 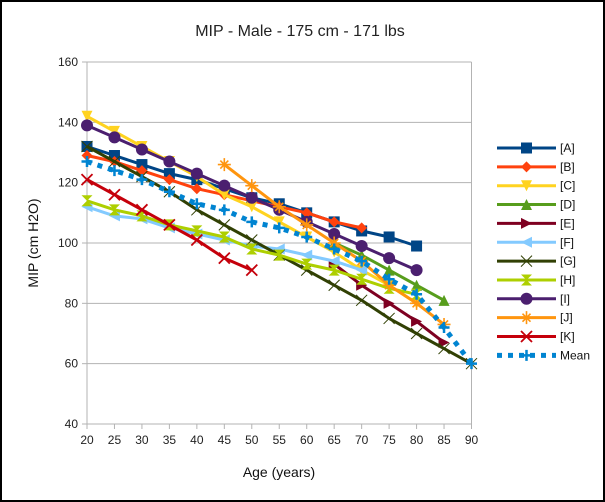 What do you see at coordinates (567, 148) in the screenshot?
I see `legend-label: [A]` at bounding box center [567, 148].